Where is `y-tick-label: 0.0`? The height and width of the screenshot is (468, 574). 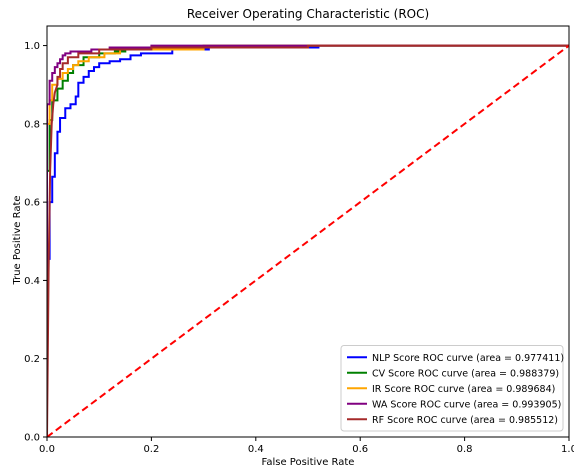 y-tick-label: 0.0 is located at coordinates (32, 438).